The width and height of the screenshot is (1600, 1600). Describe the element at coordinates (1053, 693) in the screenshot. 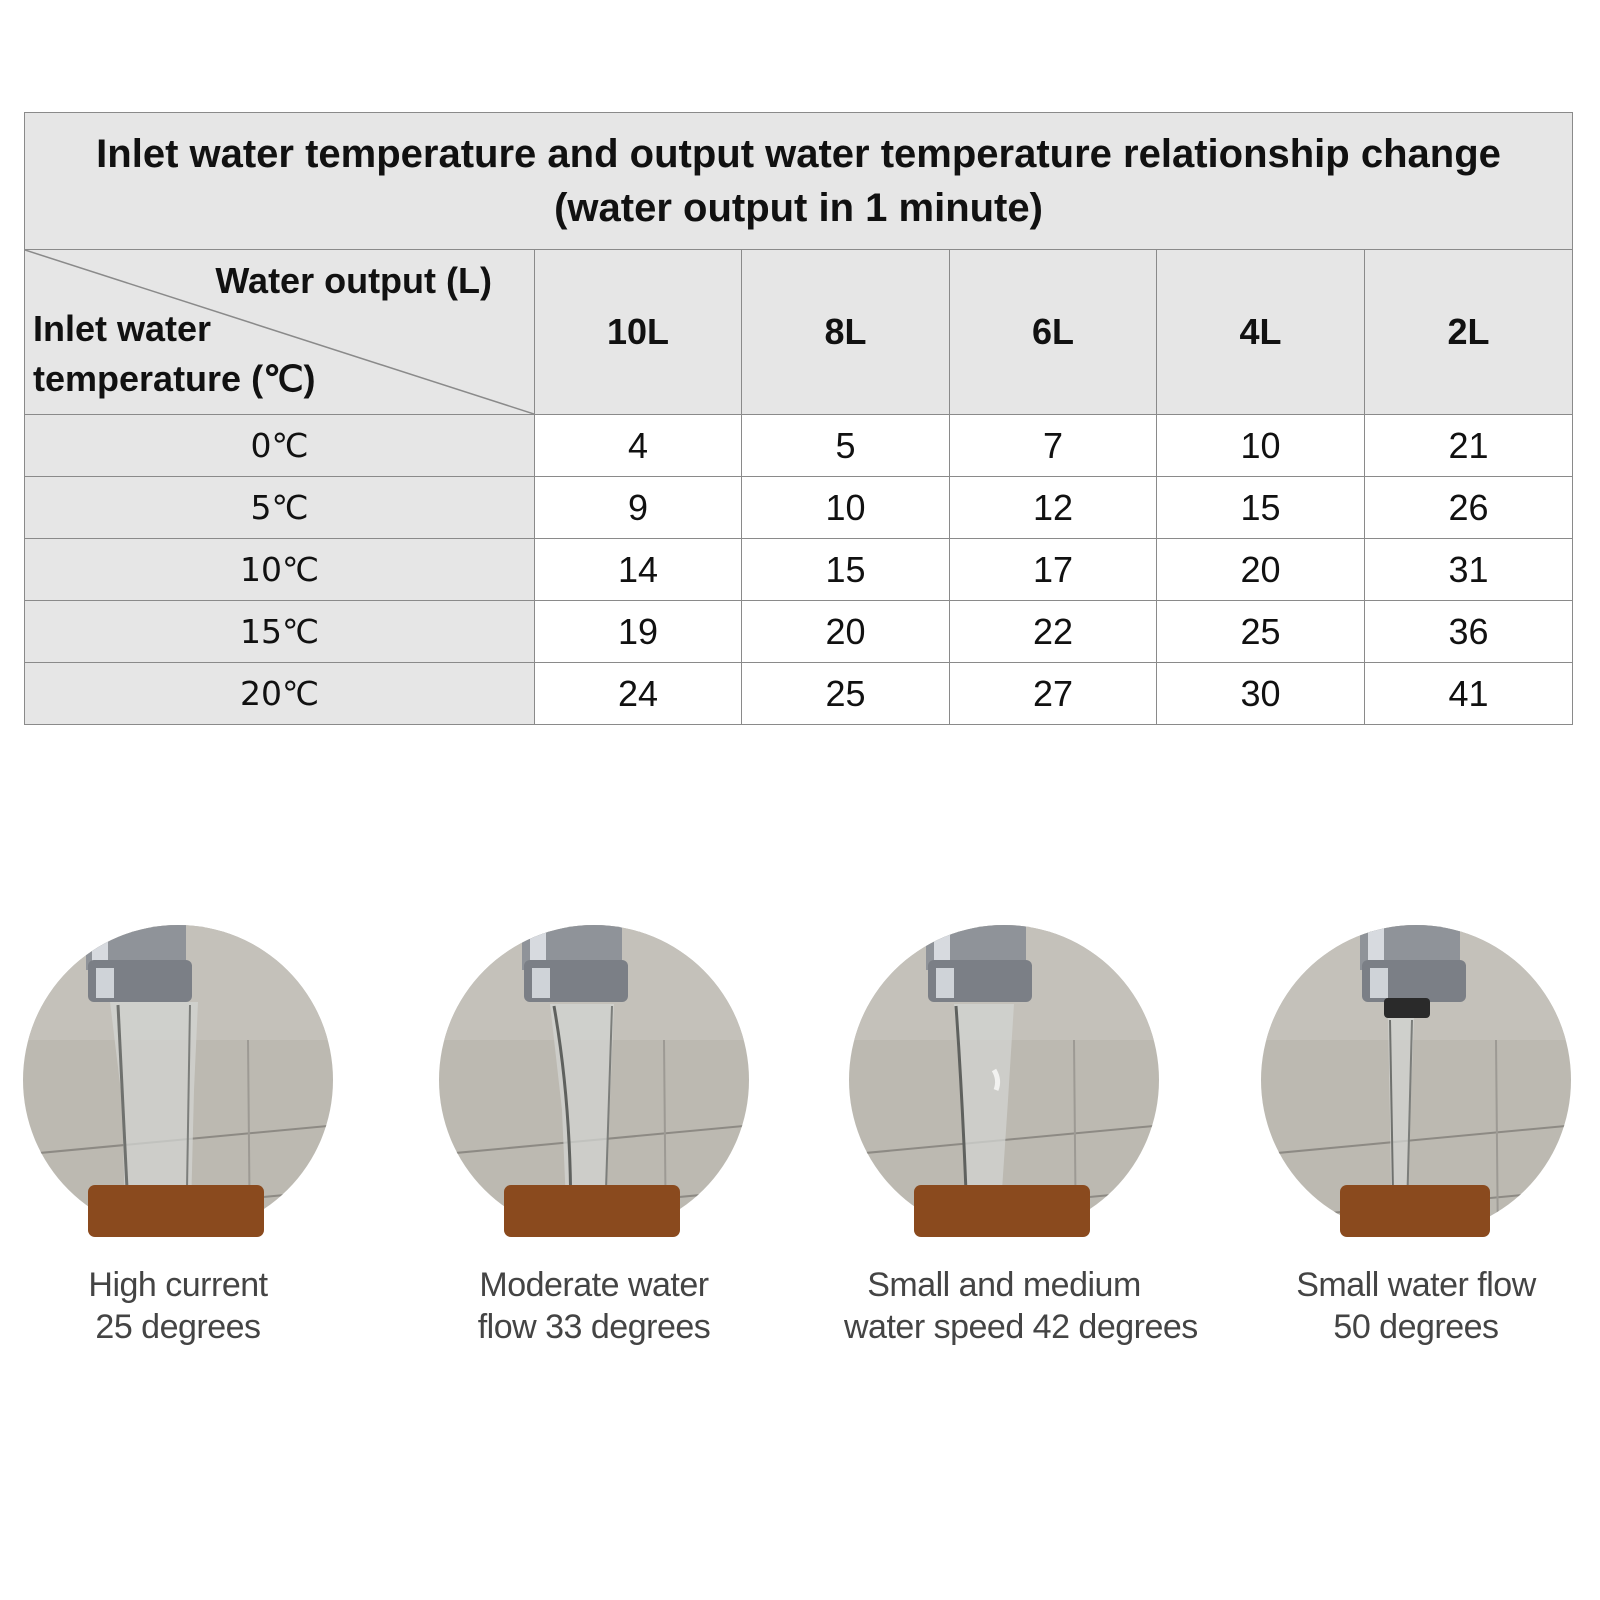

I see `table-cell: 27` at that location.